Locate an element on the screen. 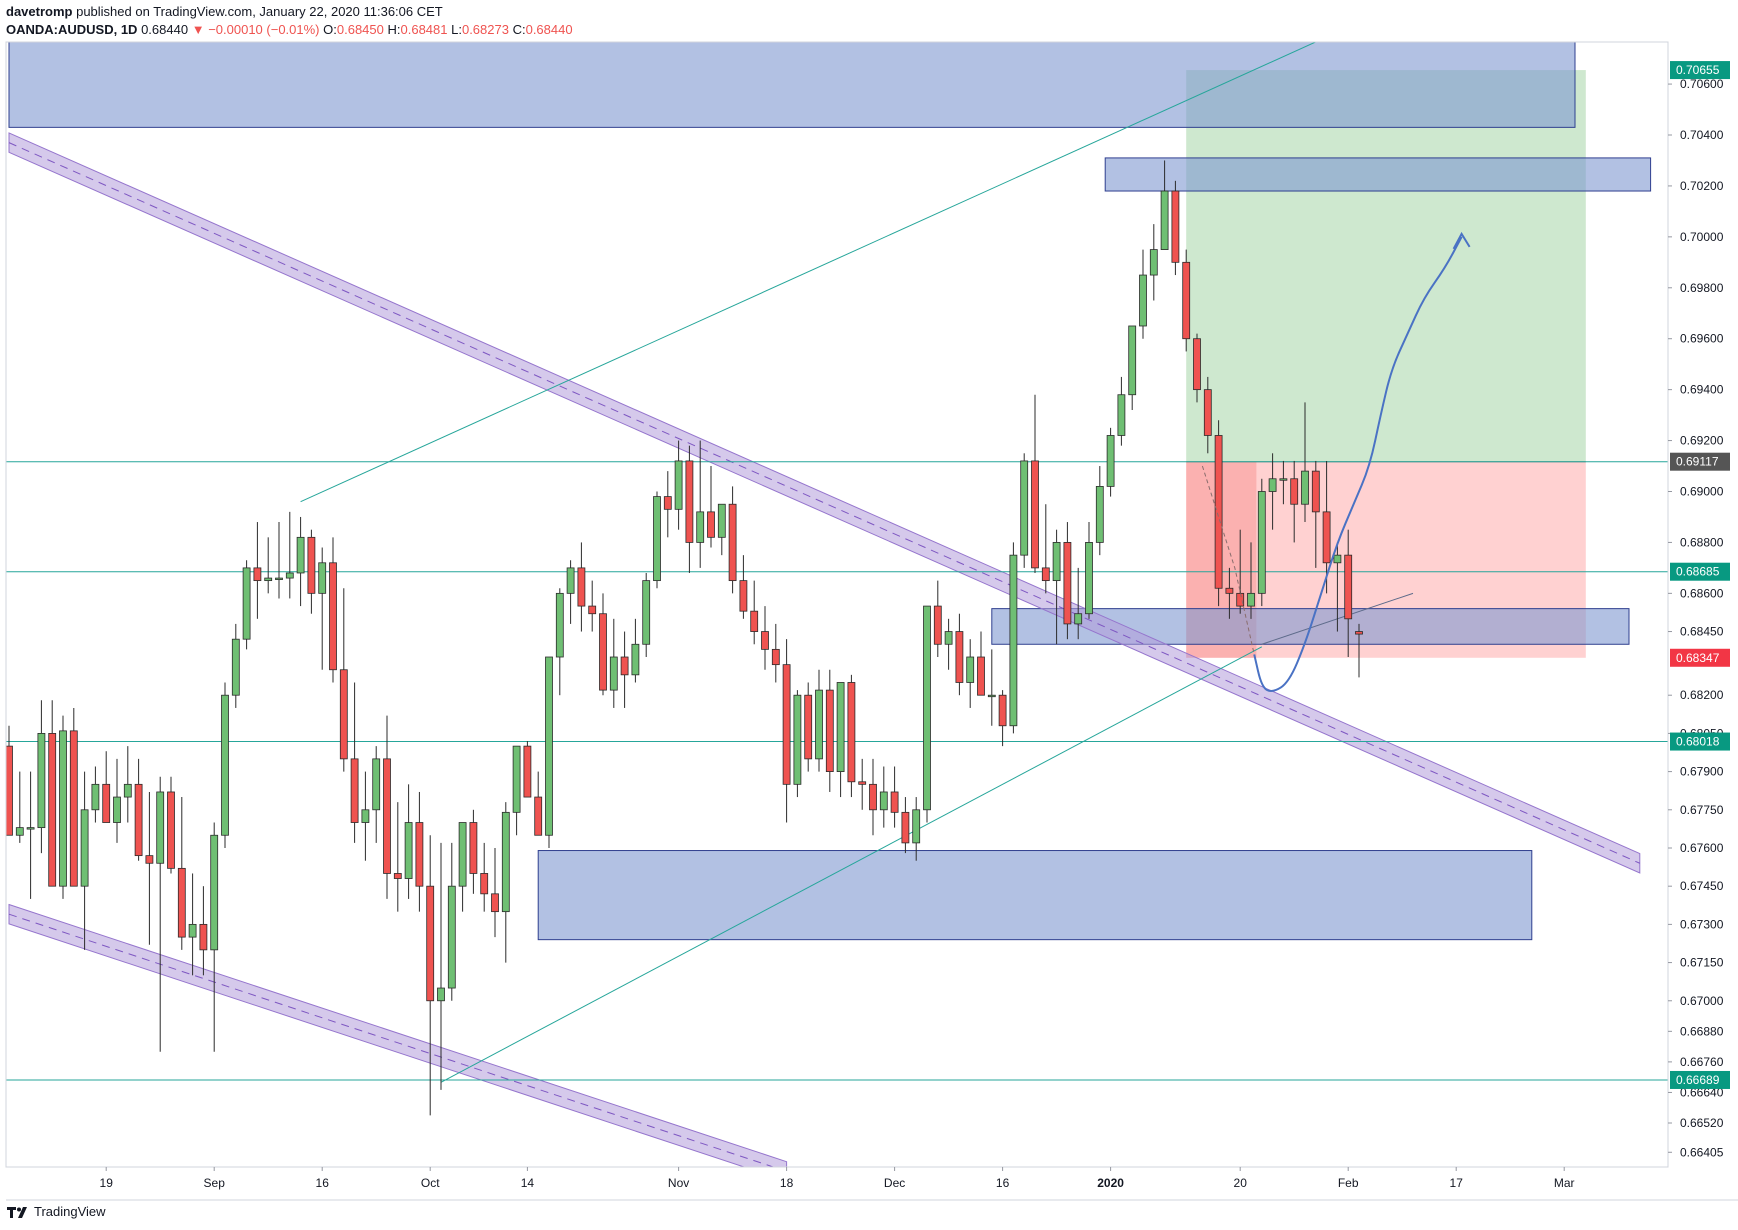 Image resolution: width=1738 pixels, height=1230 pixels. x-tick-label: 17 is located at coordinates (1457, 1183).